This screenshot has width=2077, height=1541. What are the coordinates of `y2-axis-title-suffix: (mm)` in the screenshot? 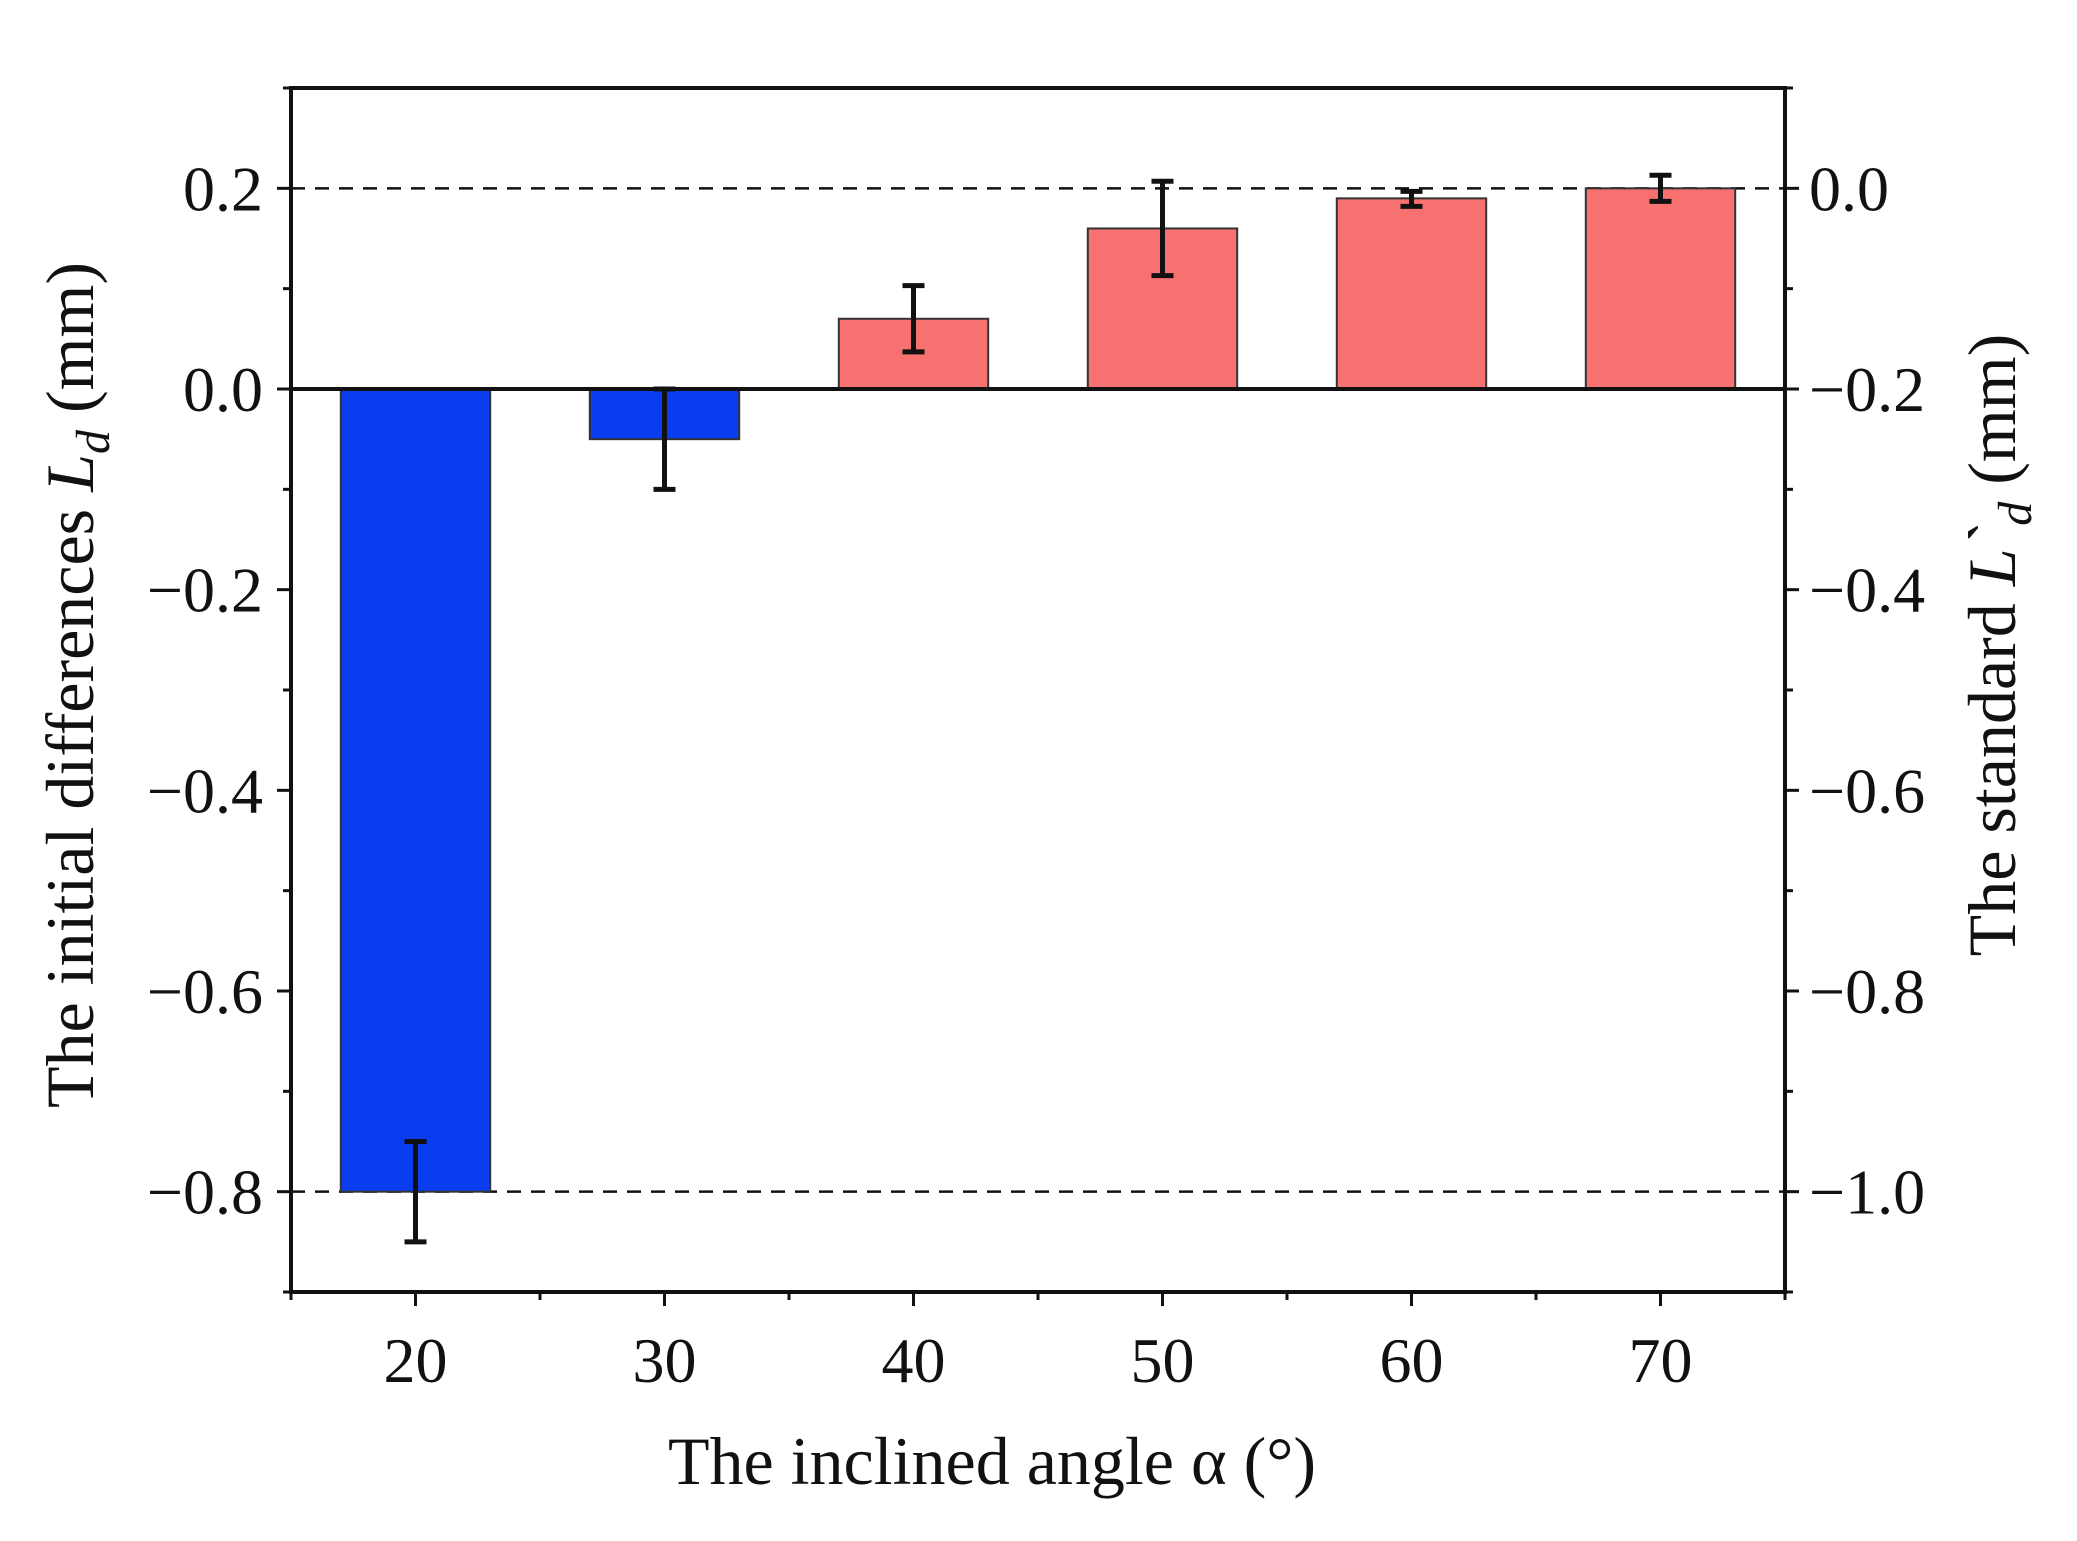 It's located at (1992, 418).